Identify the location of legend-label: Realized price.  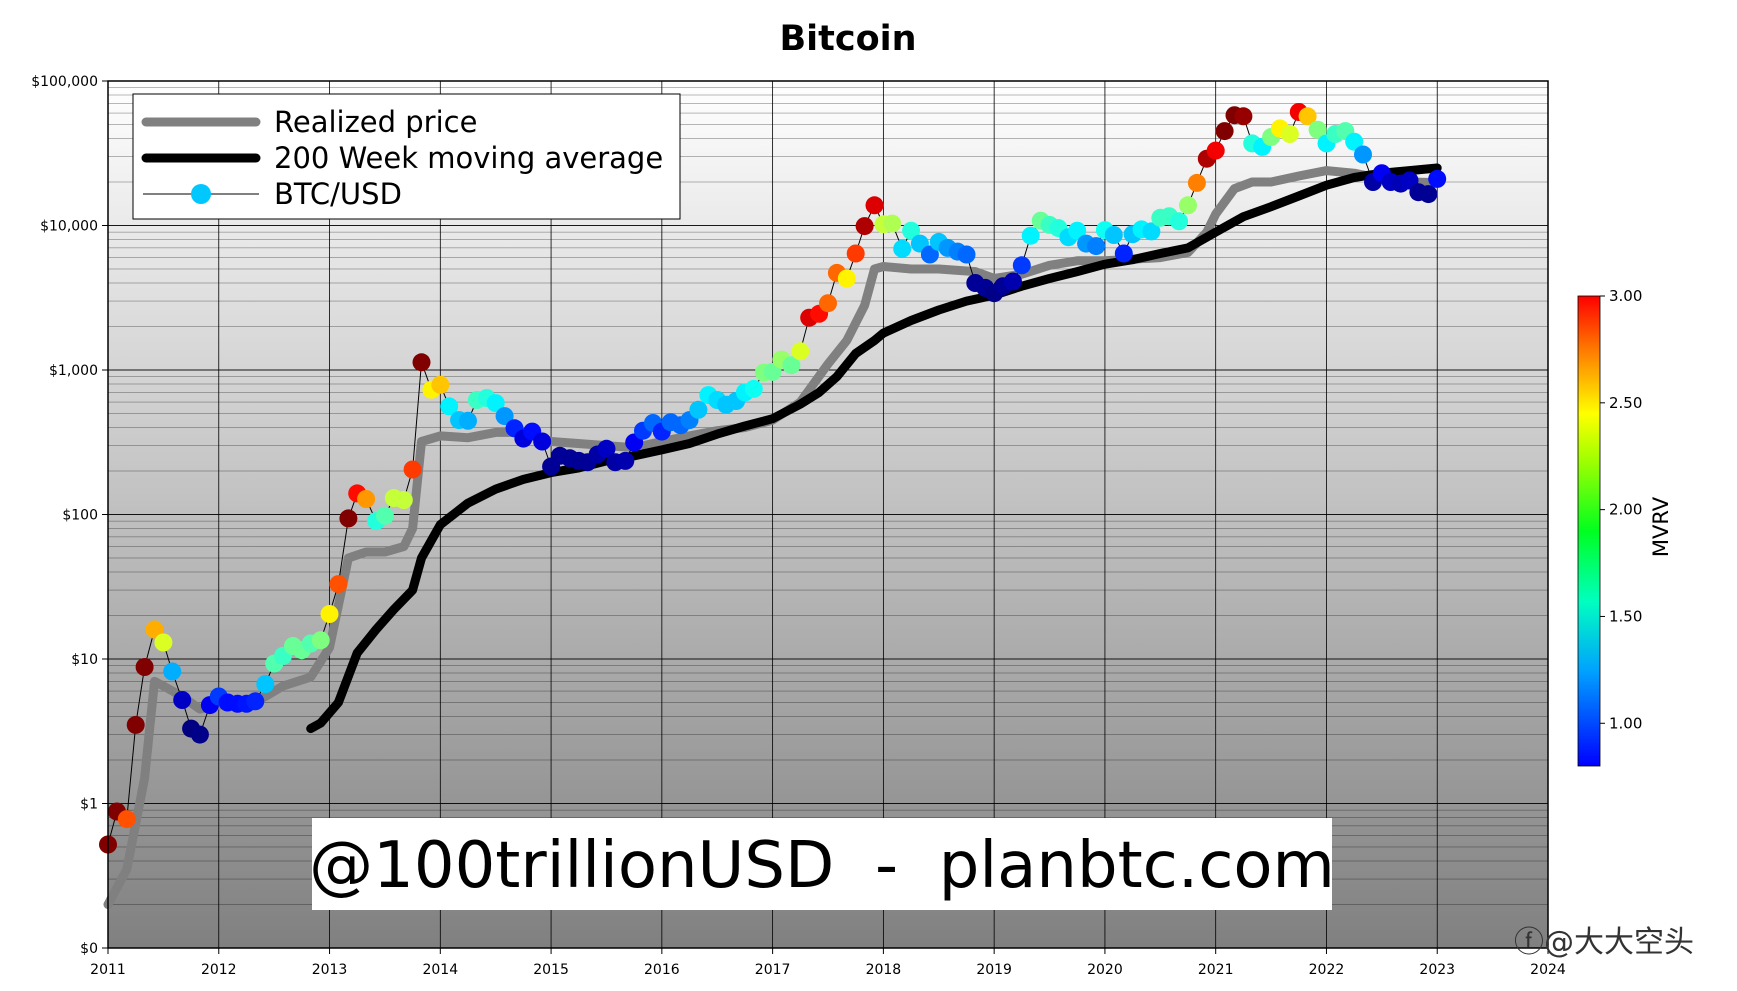
(375, 122).